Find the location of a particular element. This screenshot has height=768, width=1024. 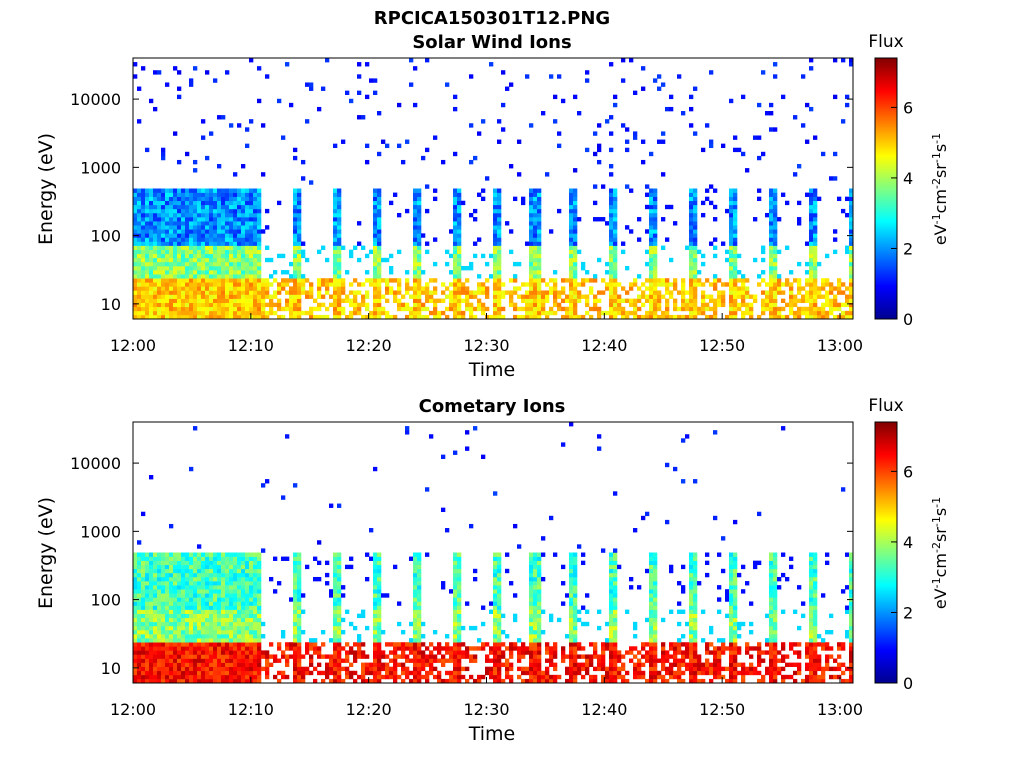

x-tick-label: 12:30 is located at coordinates (486, 345).